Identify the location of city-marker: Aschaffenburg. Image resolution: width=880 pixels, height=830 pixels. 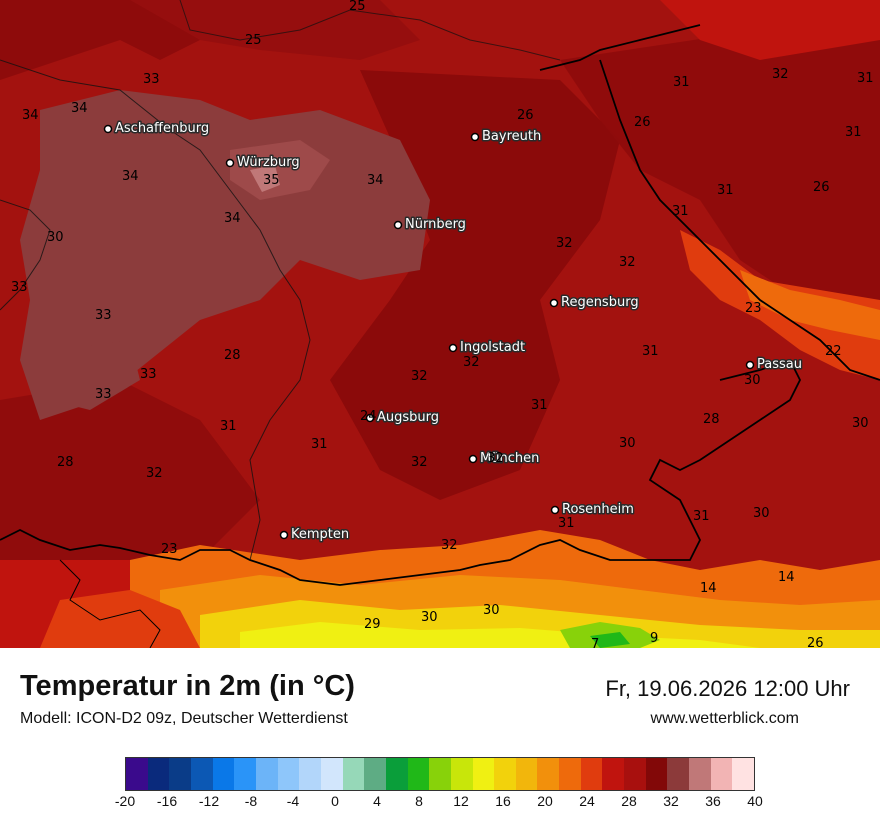
(157, 129).